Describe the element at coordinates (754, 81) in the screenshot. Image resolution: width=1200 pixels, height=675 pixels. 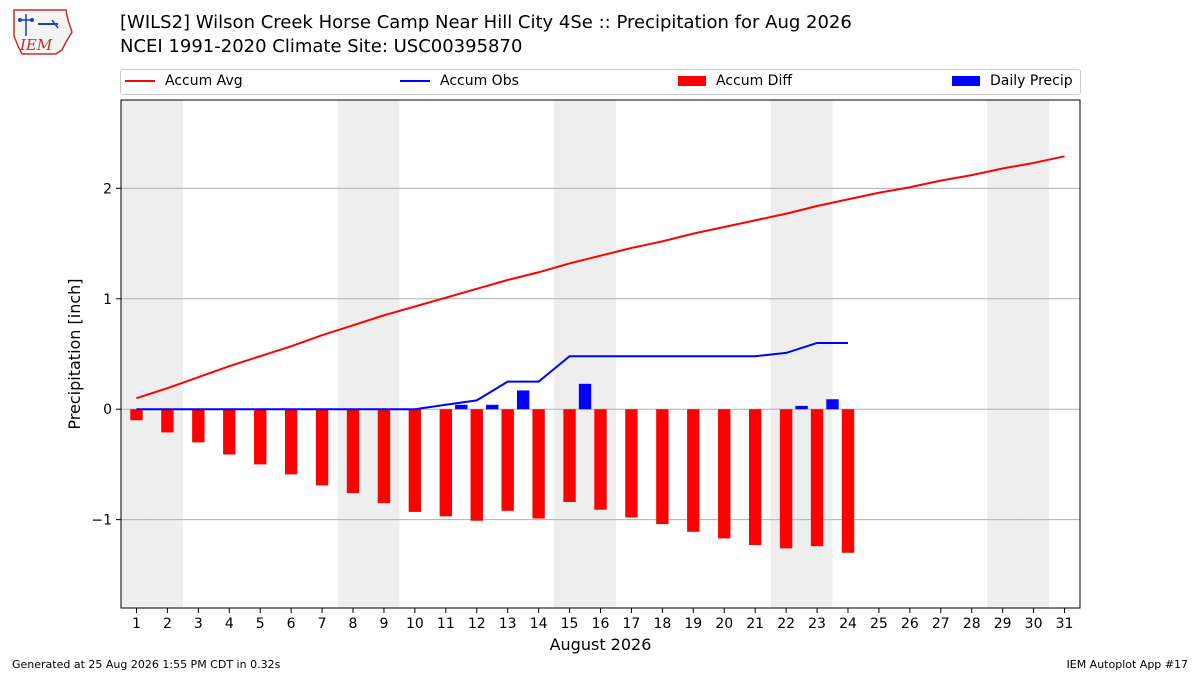
I see `legend-label-accum-diff: Accum Diff` at that location.